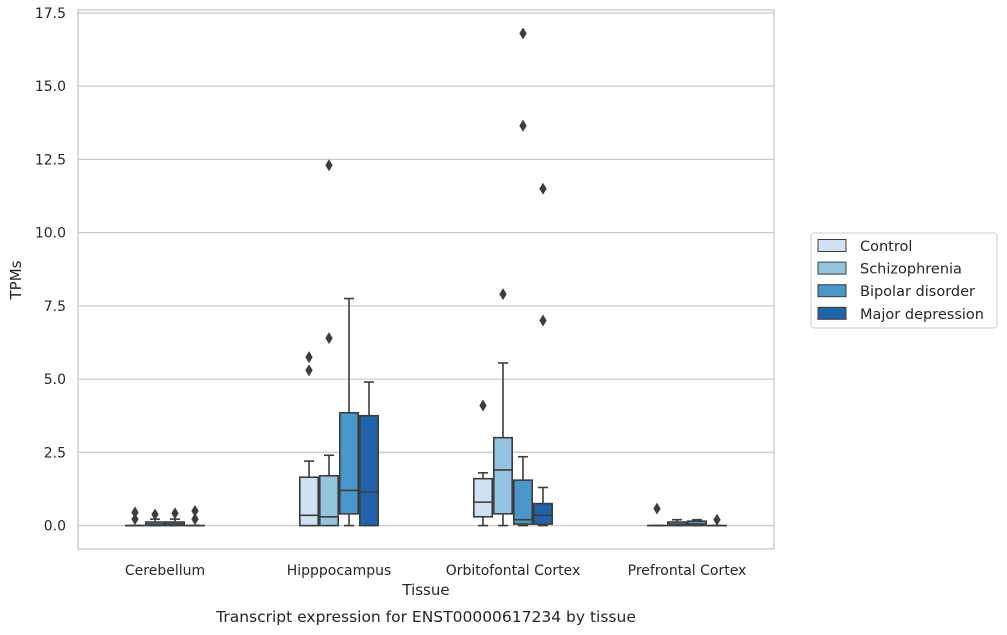 This screenshot has width=1007, height=635. What do you see at coordinates (55, 527) in the screenshot?
I see `y-tick-label: 0.0` at bounding box center [55, 527].